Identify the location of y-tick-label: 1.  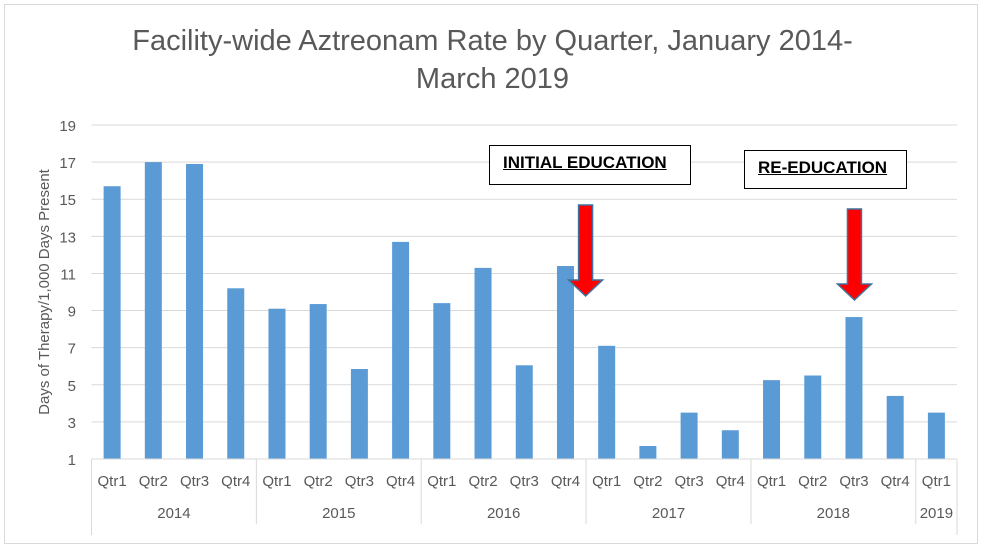
(72, 460).